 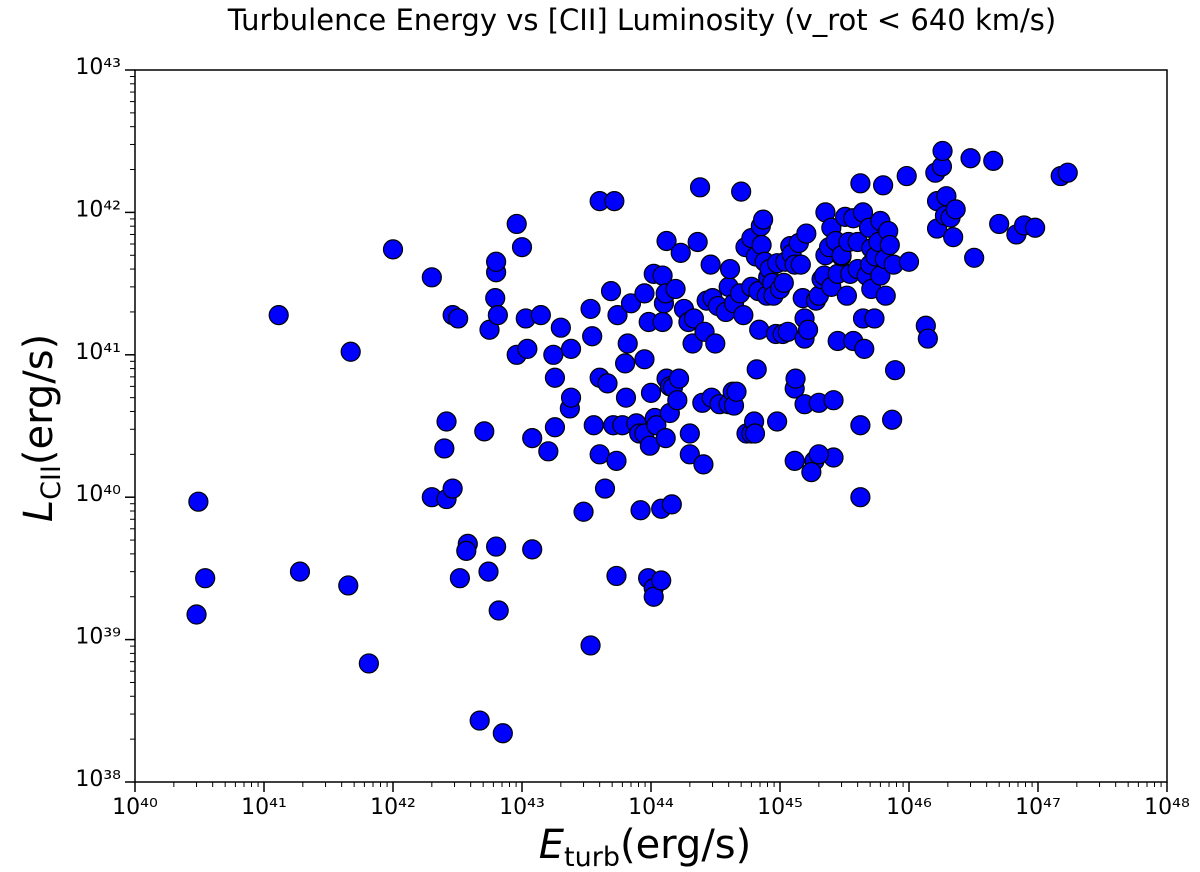 What do you see at coordinates (552, 845) in the screenshot?
I see `x-label-symbol: E` at bounding box center [552, 845].